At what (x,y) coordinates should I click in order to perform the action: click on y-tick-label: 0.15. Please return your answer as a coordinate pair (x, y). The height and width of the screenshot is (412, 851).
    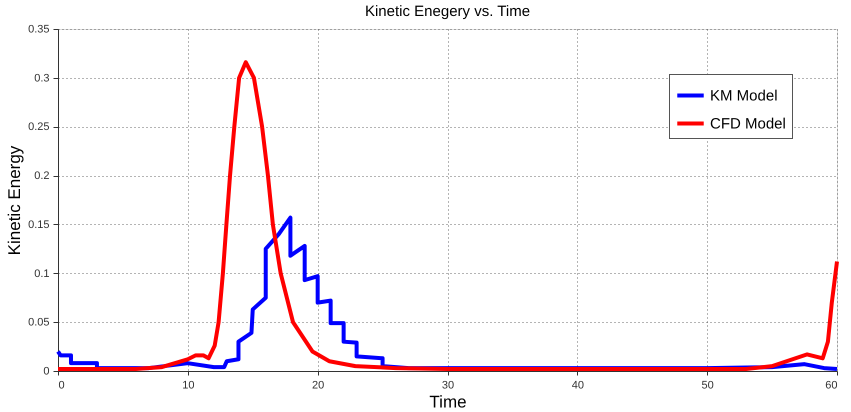
    Looking at the image, I should click on (39, 224).